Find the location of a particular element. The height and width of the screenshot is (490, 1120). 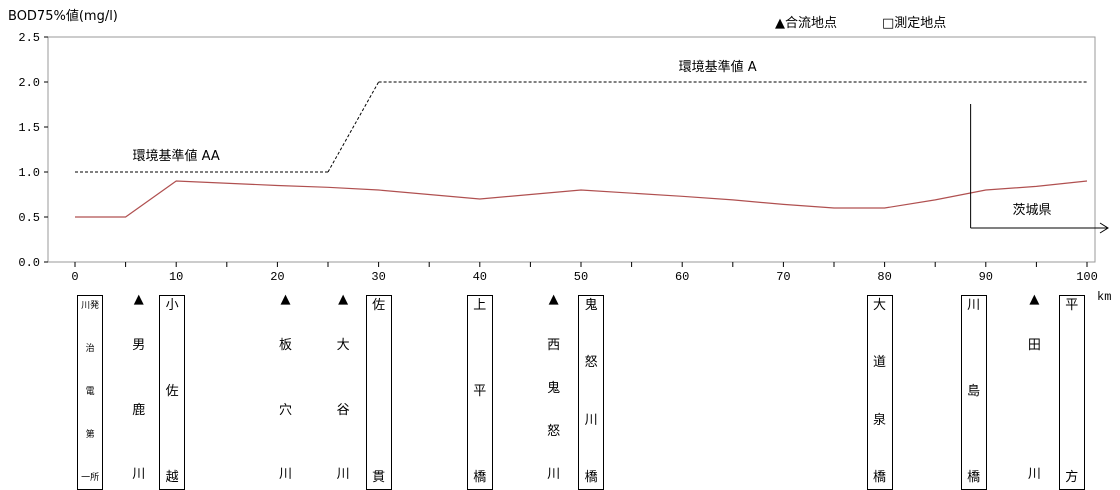

x-tick-label: 100 is located at coordinates (1087, 277).